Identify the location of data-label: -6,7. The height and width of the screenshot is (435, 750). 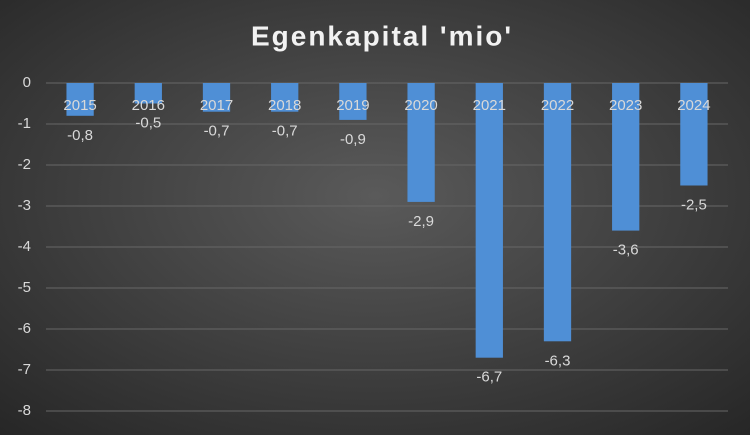
(489, 377).